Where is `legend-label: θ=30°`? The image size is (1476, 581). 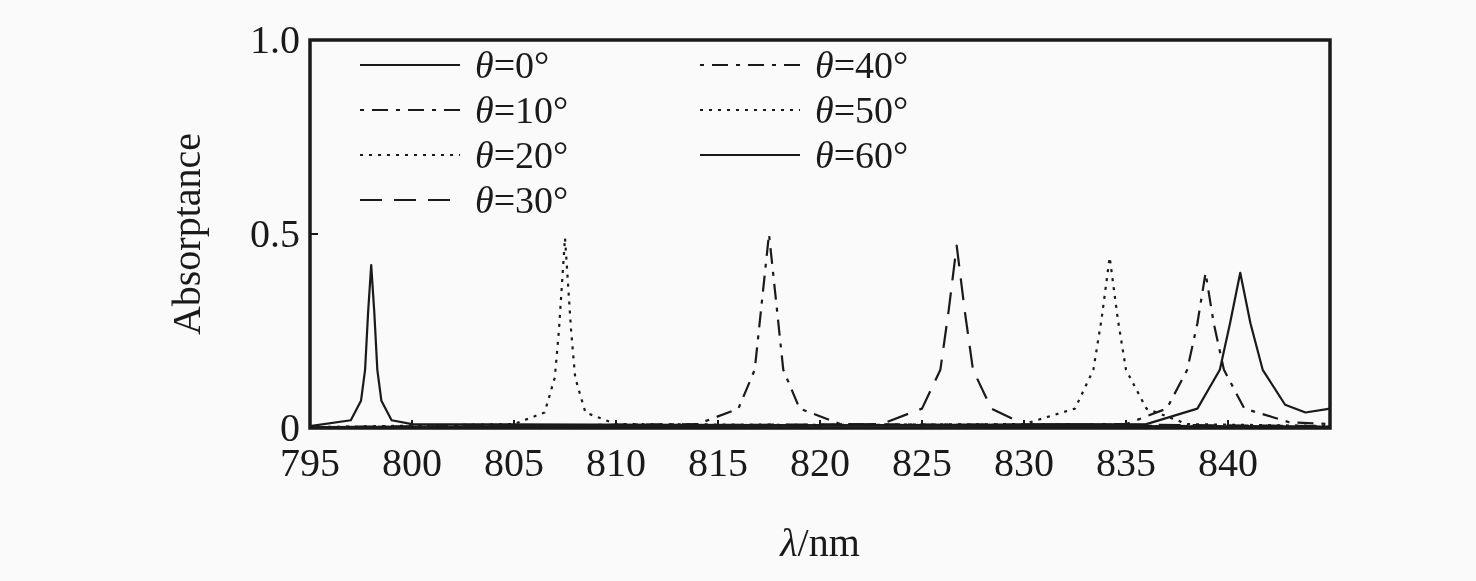 legend-label: θ=30° is located at coordinates (522, 200).